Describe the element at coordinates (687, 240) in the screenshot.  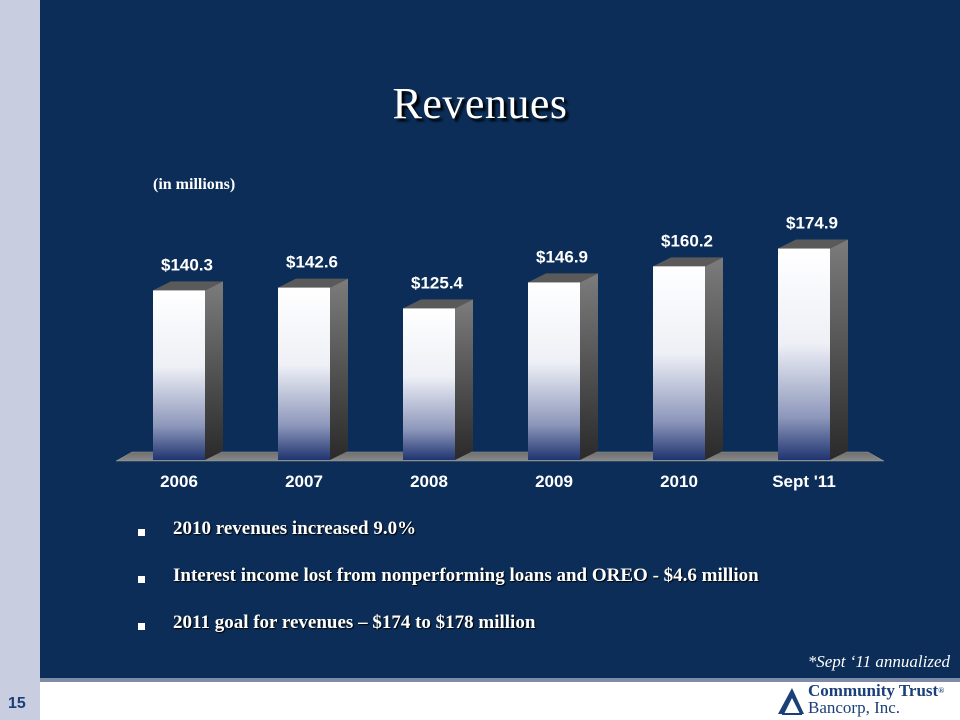
I see `bar-value-label: $160.2` at that location.